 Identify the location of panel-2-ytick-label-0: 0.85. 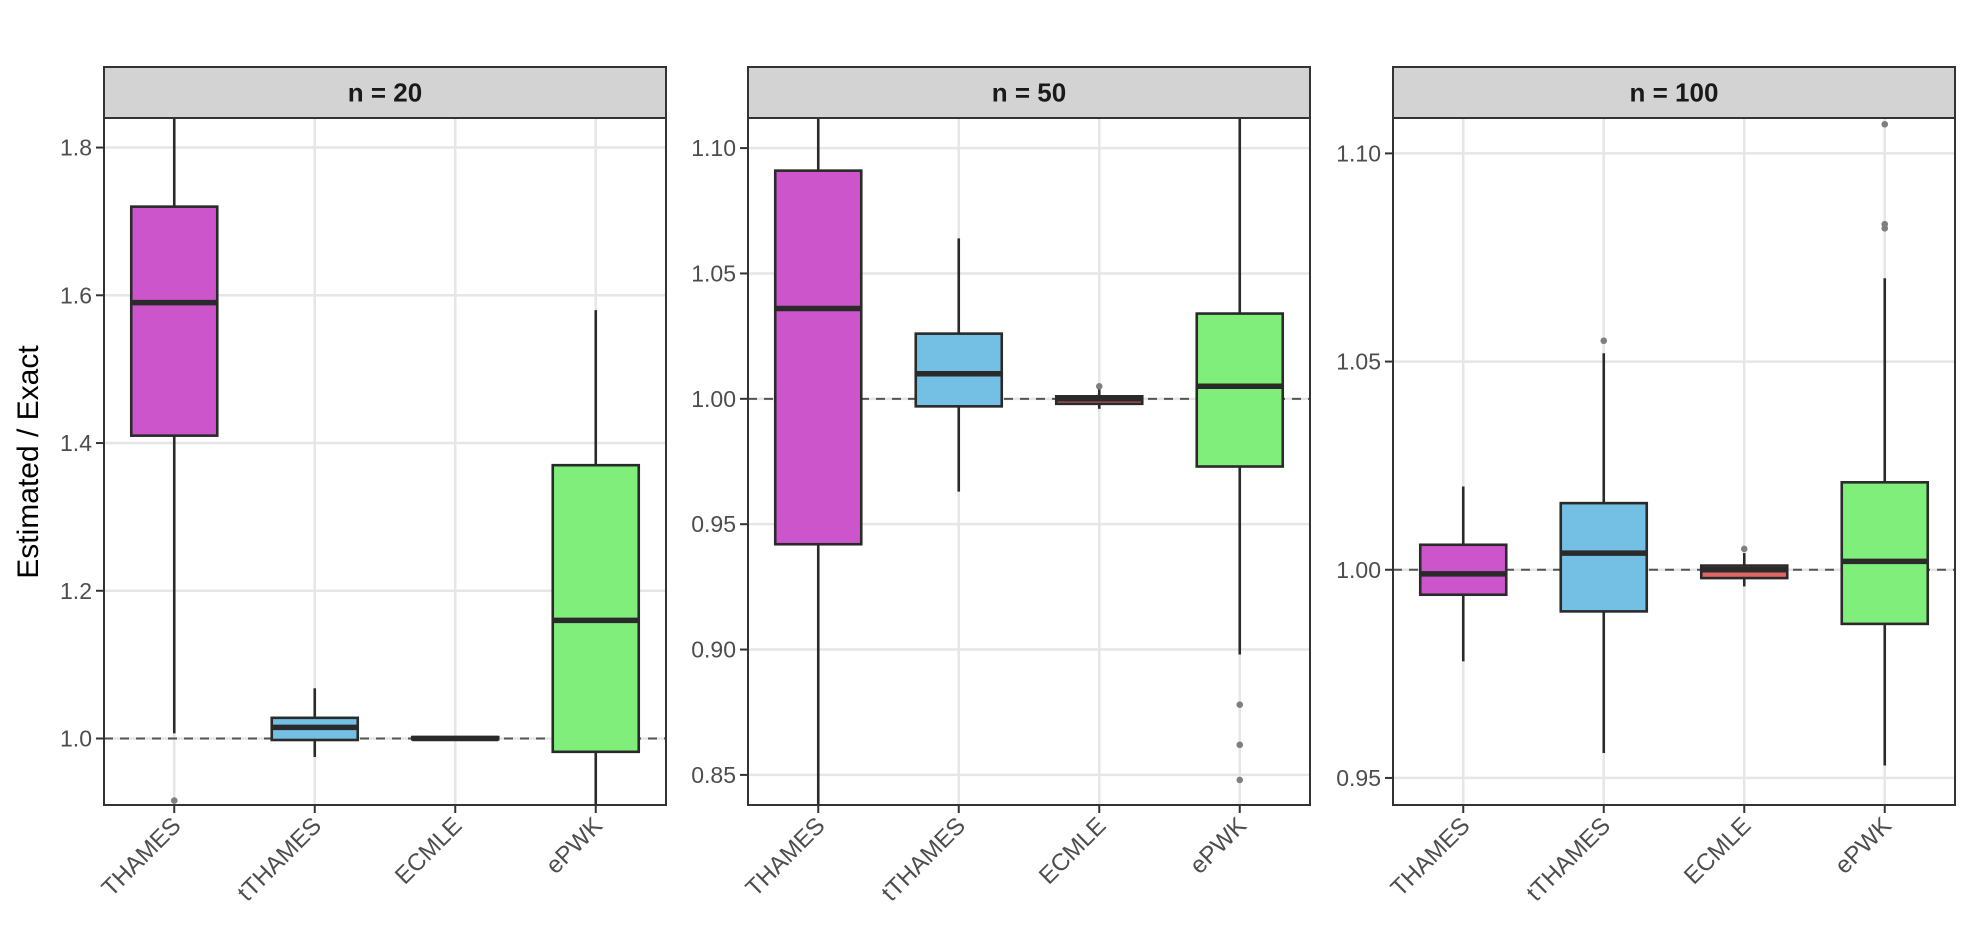
(713, 775).